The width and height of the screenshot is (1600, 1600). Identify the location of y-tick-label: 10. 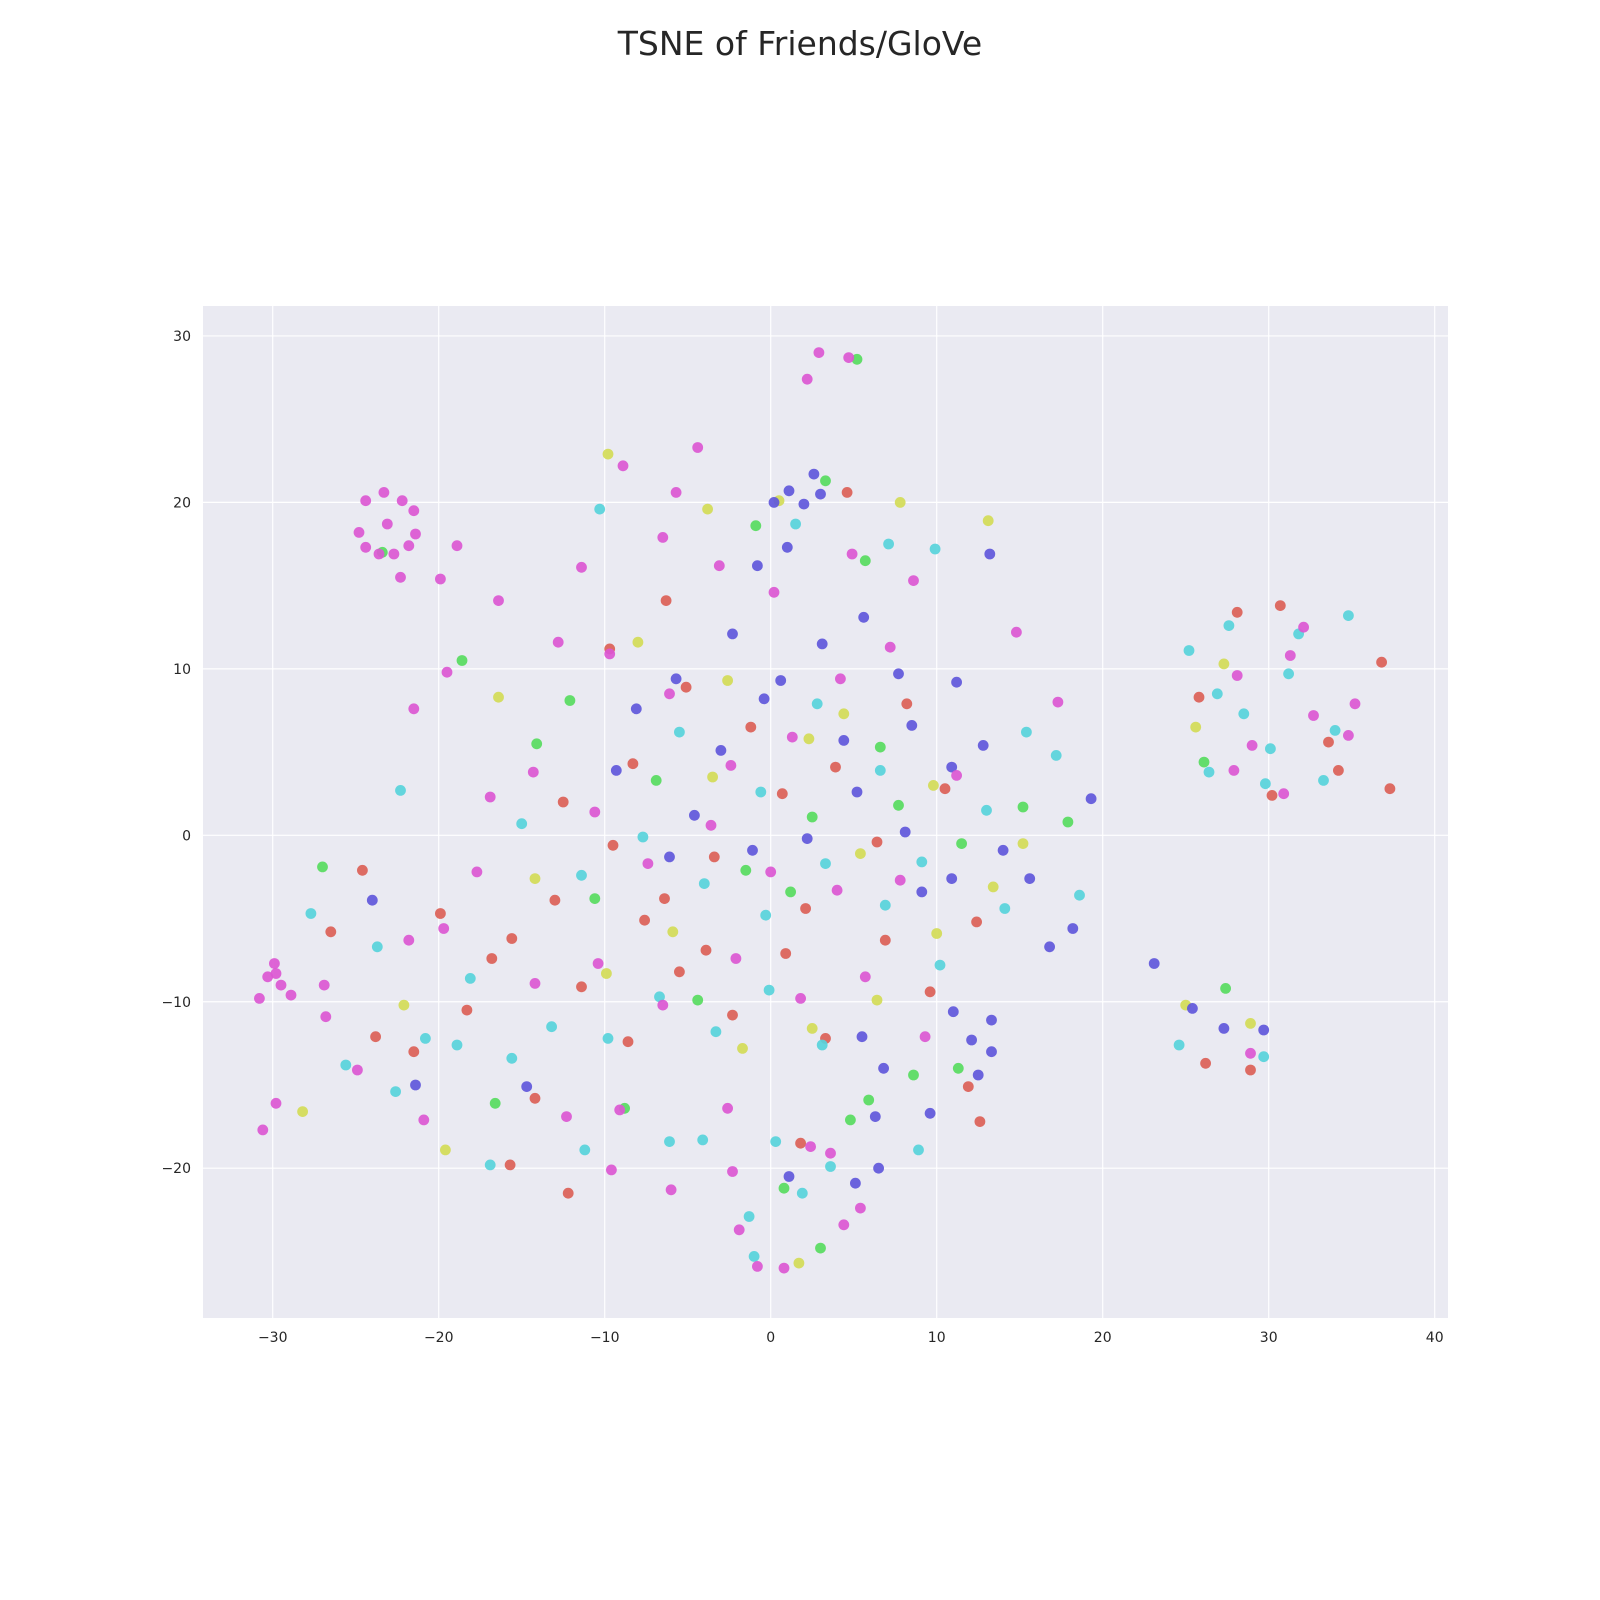
(182, 670).